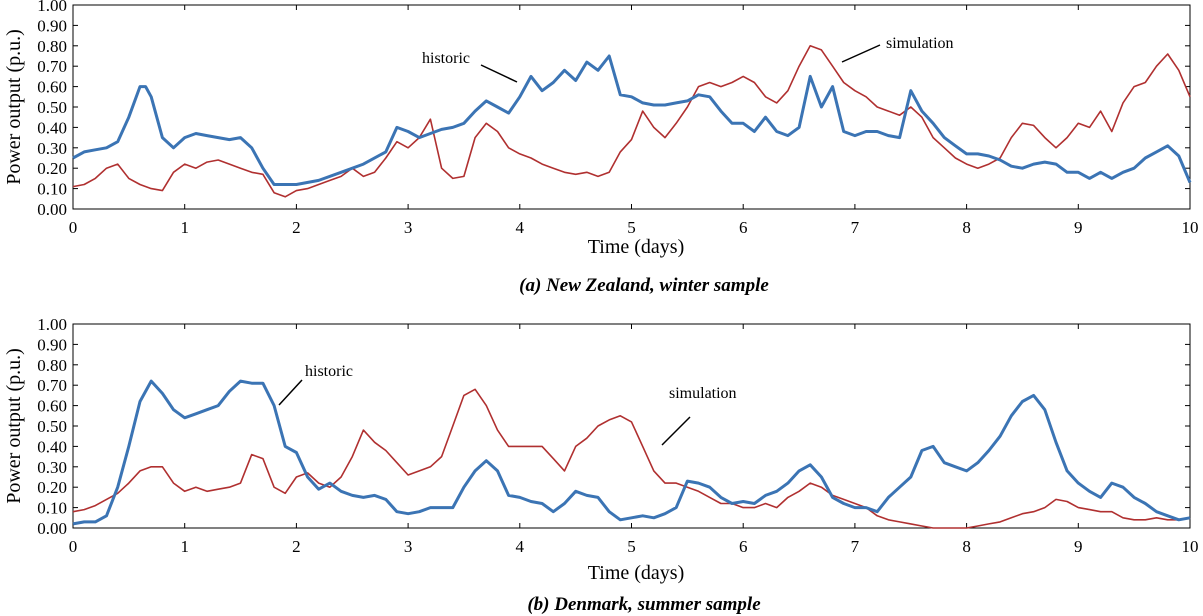  I want to click on y-tick-label-a-6: 0.60, so click(52, 87).